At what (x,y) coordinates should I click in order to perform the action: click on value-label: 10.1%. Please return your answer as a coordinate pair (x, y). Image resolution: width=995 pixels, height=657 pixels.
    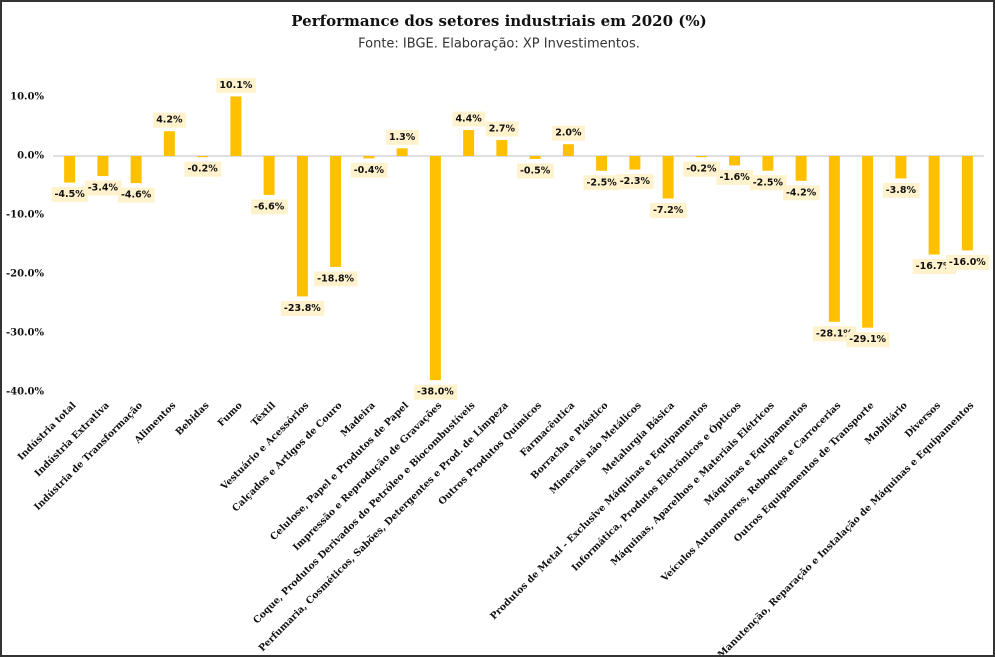
    Looking at the image, I should click on (235, 85).